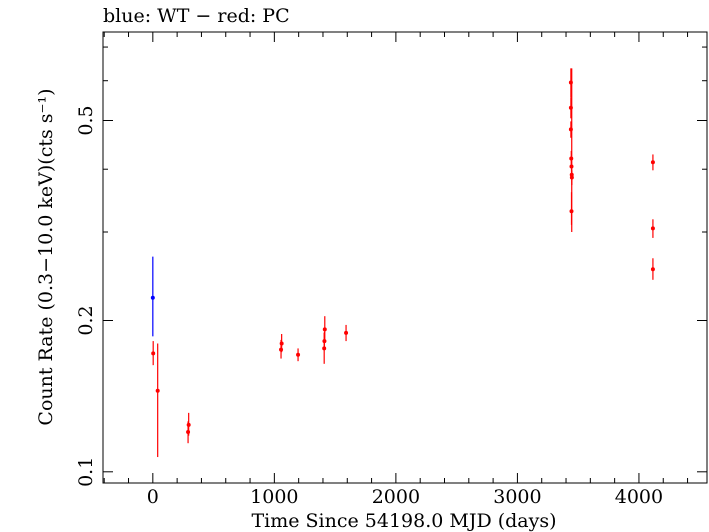 This screenshot has height=532, width=709. Describe the element at coordinates (196, 16) in the screenshot. I see `chart-title: blue: WT − red: PC` at that location.